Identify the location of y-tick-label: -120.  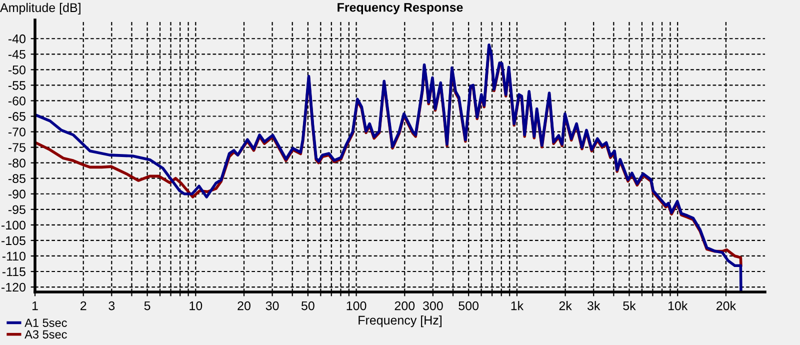
(14, 287).